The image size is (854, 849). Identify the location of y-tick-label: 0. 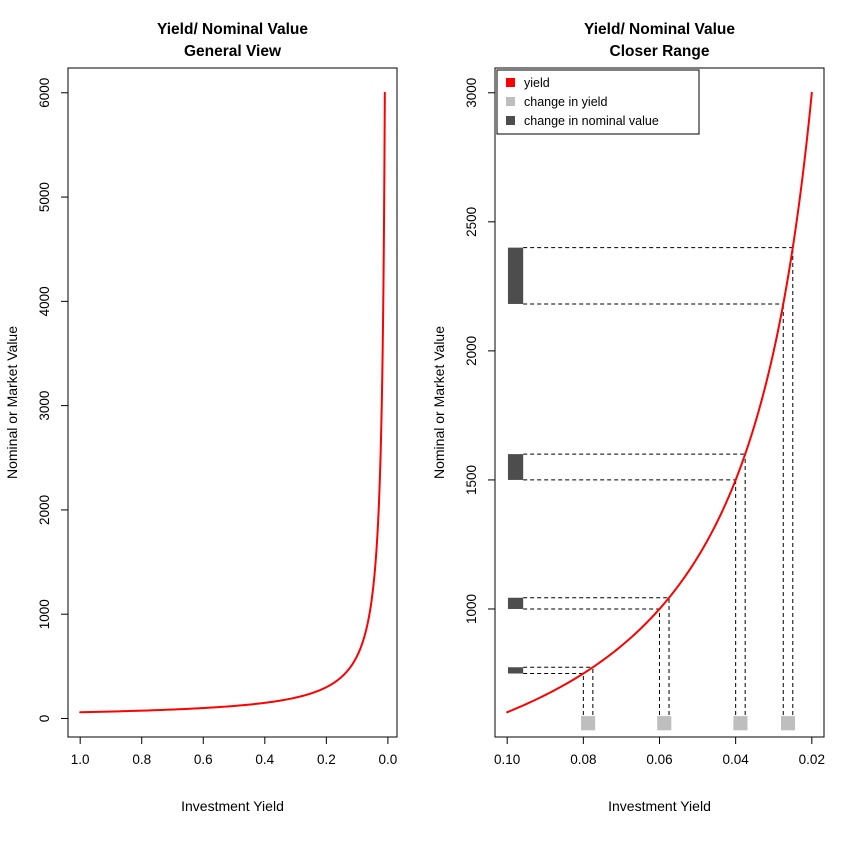
(44, 719).